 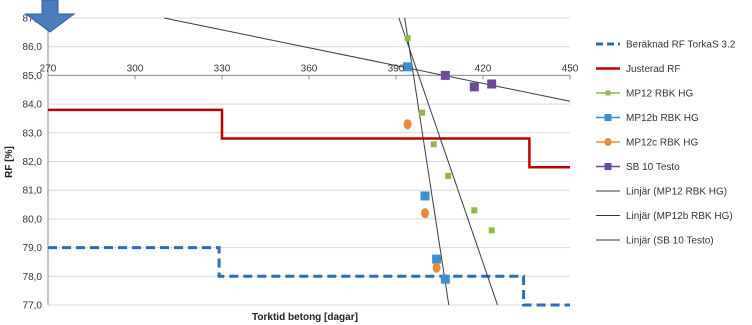 What do you see at coordinates (33, 47) in the screenshot?
I see `y-tick-label: 86,0` at bounding box center [33, 47].